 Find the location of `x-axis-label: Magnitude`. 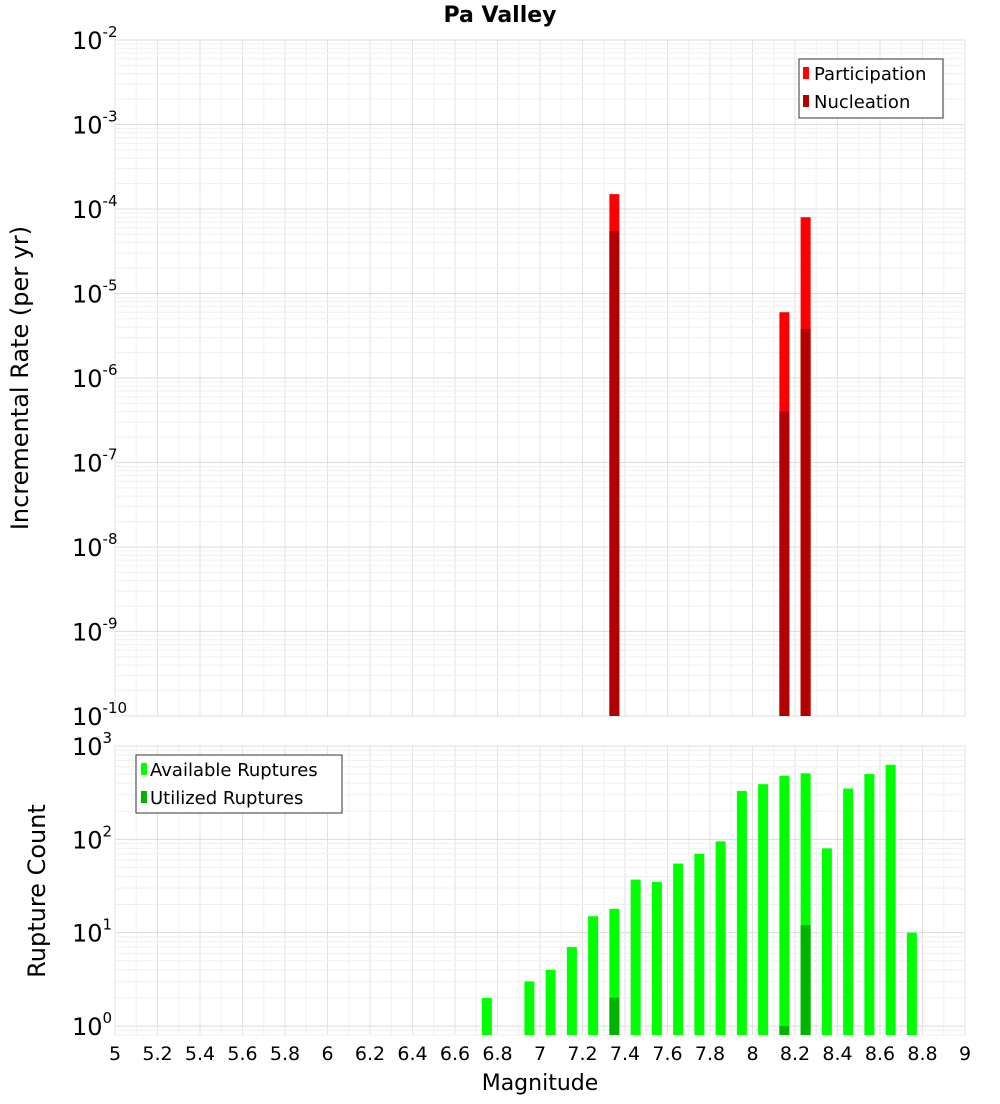

x-axis-label: Magnitude is located at coordinates (540, 1083).